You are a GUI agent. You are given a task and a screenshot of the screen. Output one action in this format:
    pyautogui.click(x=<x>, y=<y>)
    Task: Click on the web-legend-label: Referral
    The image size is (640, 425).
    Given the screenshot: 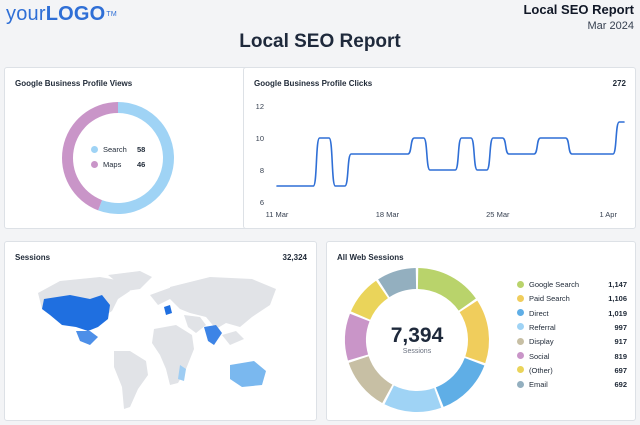 What is the action you would take?
    pyautogui.click(x=542, y=327)
    